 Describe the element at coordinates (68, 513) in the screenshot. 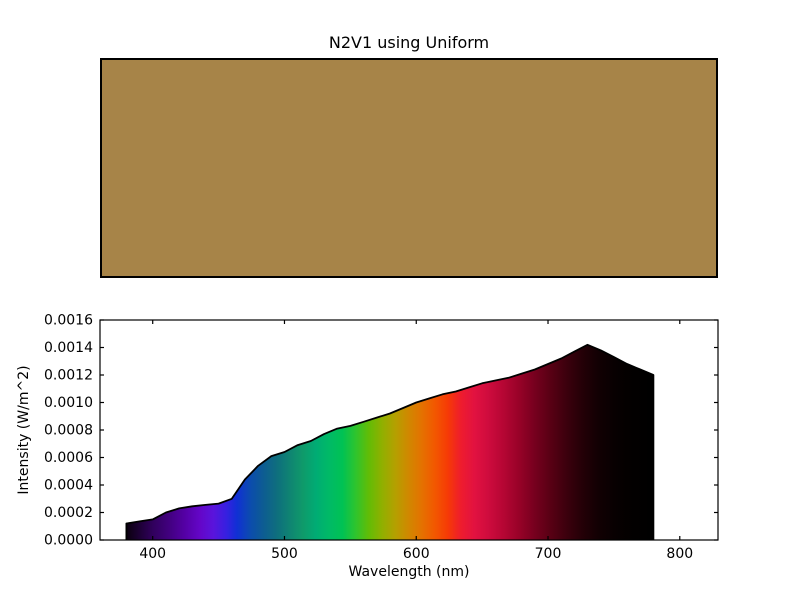

I see `svg-text: 0.0002` at that location.